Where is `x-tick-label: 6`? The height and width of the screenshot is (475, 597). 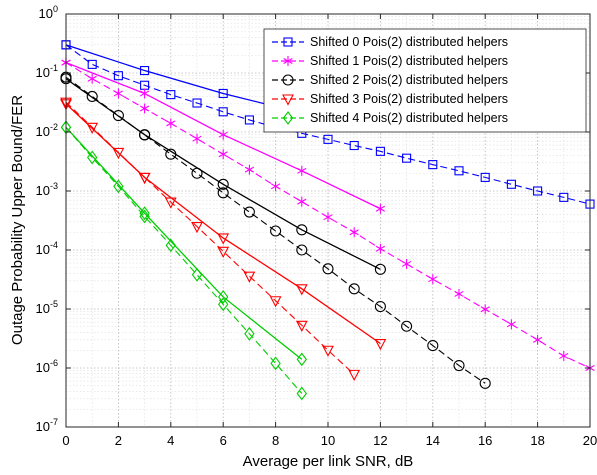 x-tick-label: 6 is located at coordinates (223, 440).